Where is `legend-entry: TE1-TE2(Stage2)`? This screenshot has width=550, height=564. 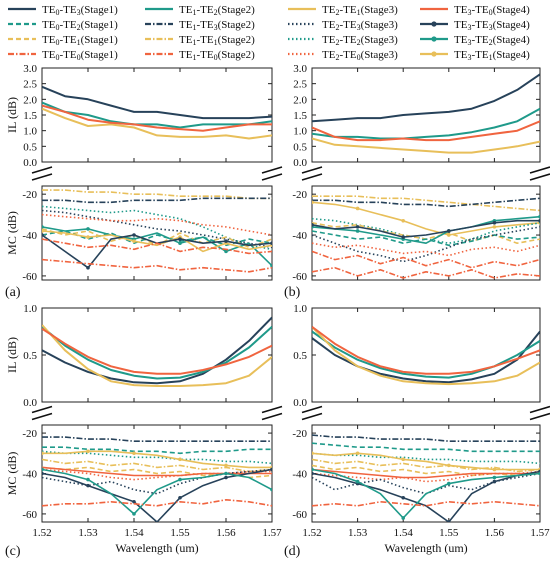 legend-entry: TE1-TE2(Stage2) is located at coordinates (200, 10).